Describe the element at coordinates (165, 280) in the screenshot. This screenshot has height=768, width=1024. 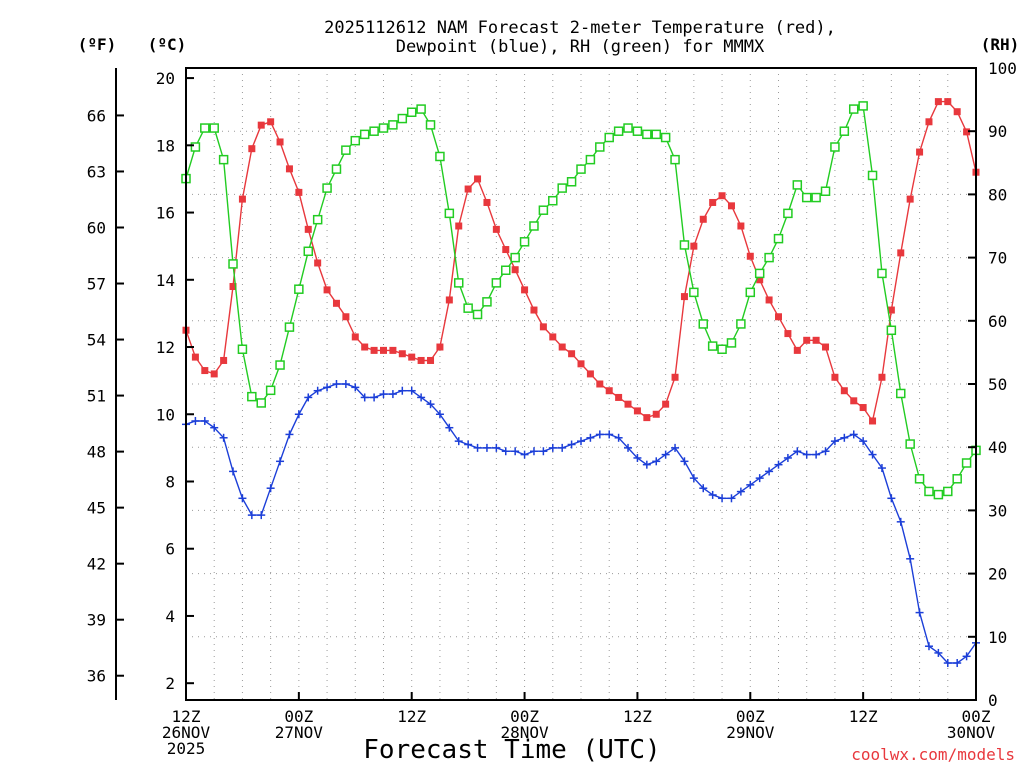
I see `celsius-tick-label: 14` at that location.